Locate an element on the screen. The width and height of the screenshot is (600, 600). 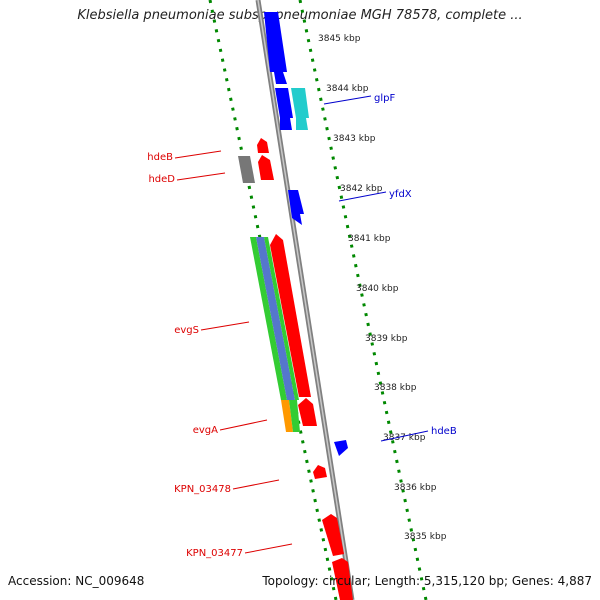
gene-label-glpf: glpF is located at coordinates (384, 98).